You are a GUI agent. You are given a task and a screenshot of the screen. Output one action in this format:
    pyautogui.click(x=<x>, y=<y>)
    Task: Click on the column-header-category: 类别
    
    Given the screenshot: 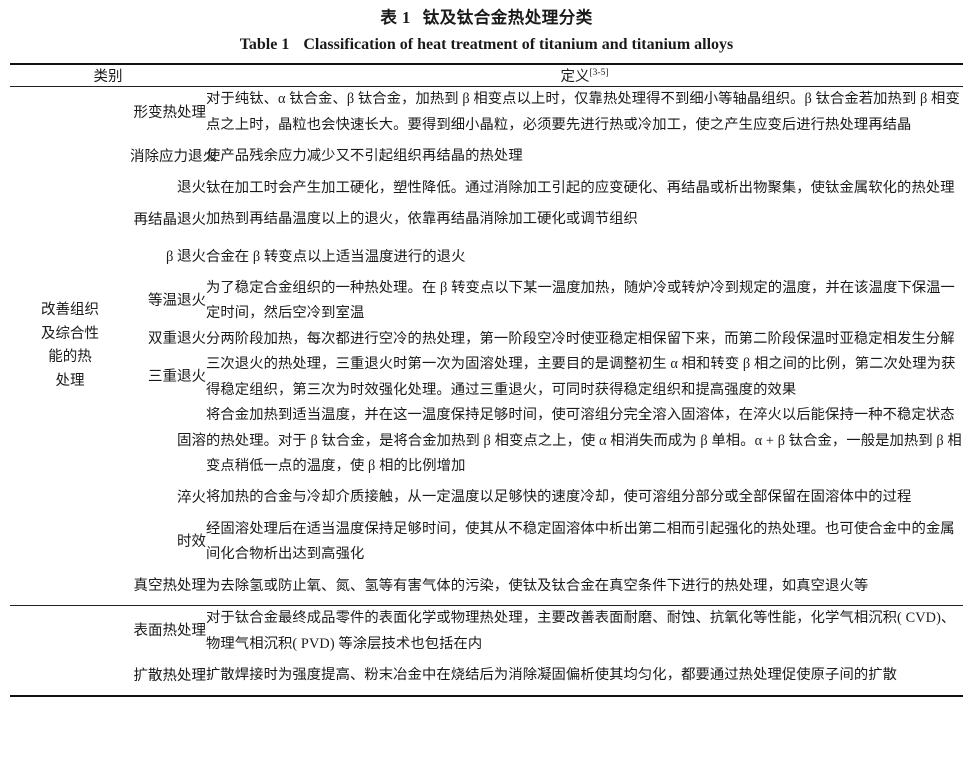 What is the action you would take?
    pyautogui.click(x=108, y=77)
    